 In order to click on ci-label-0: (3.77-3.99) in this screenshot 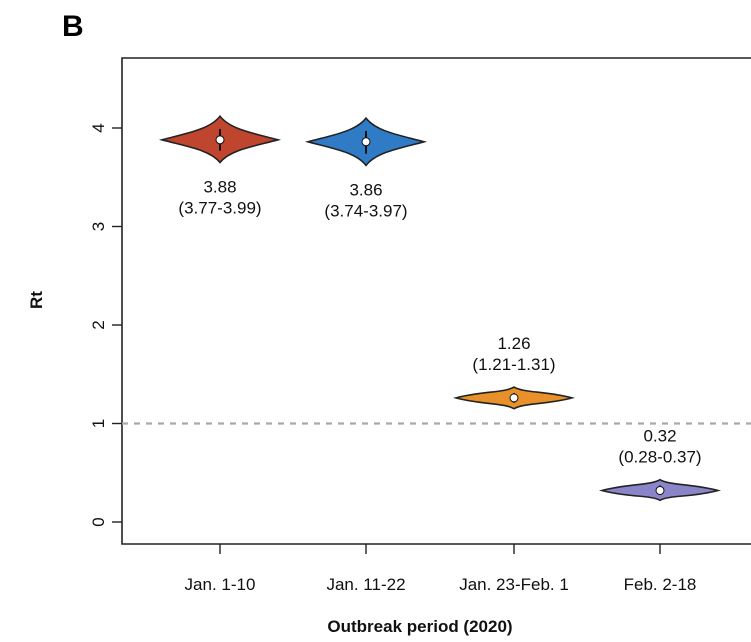, I will do `click(219, 207)`.